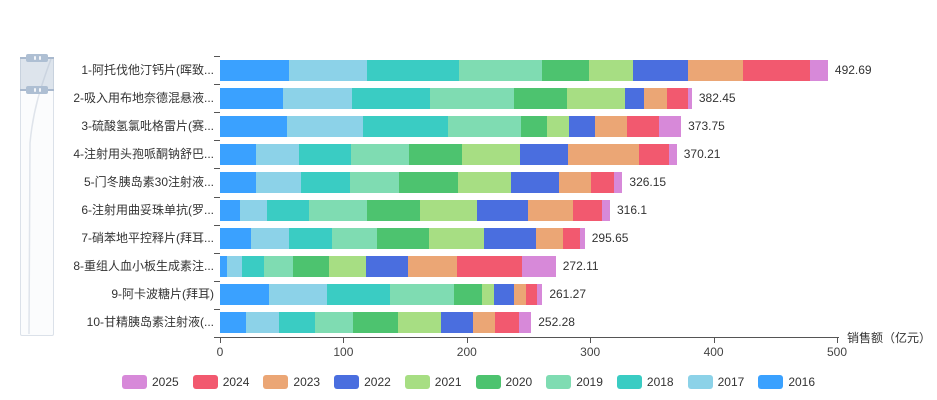  Describe the element at coordinates (715, 382) in the screenshot. I see `legend-item-2017: 2017` at that location.